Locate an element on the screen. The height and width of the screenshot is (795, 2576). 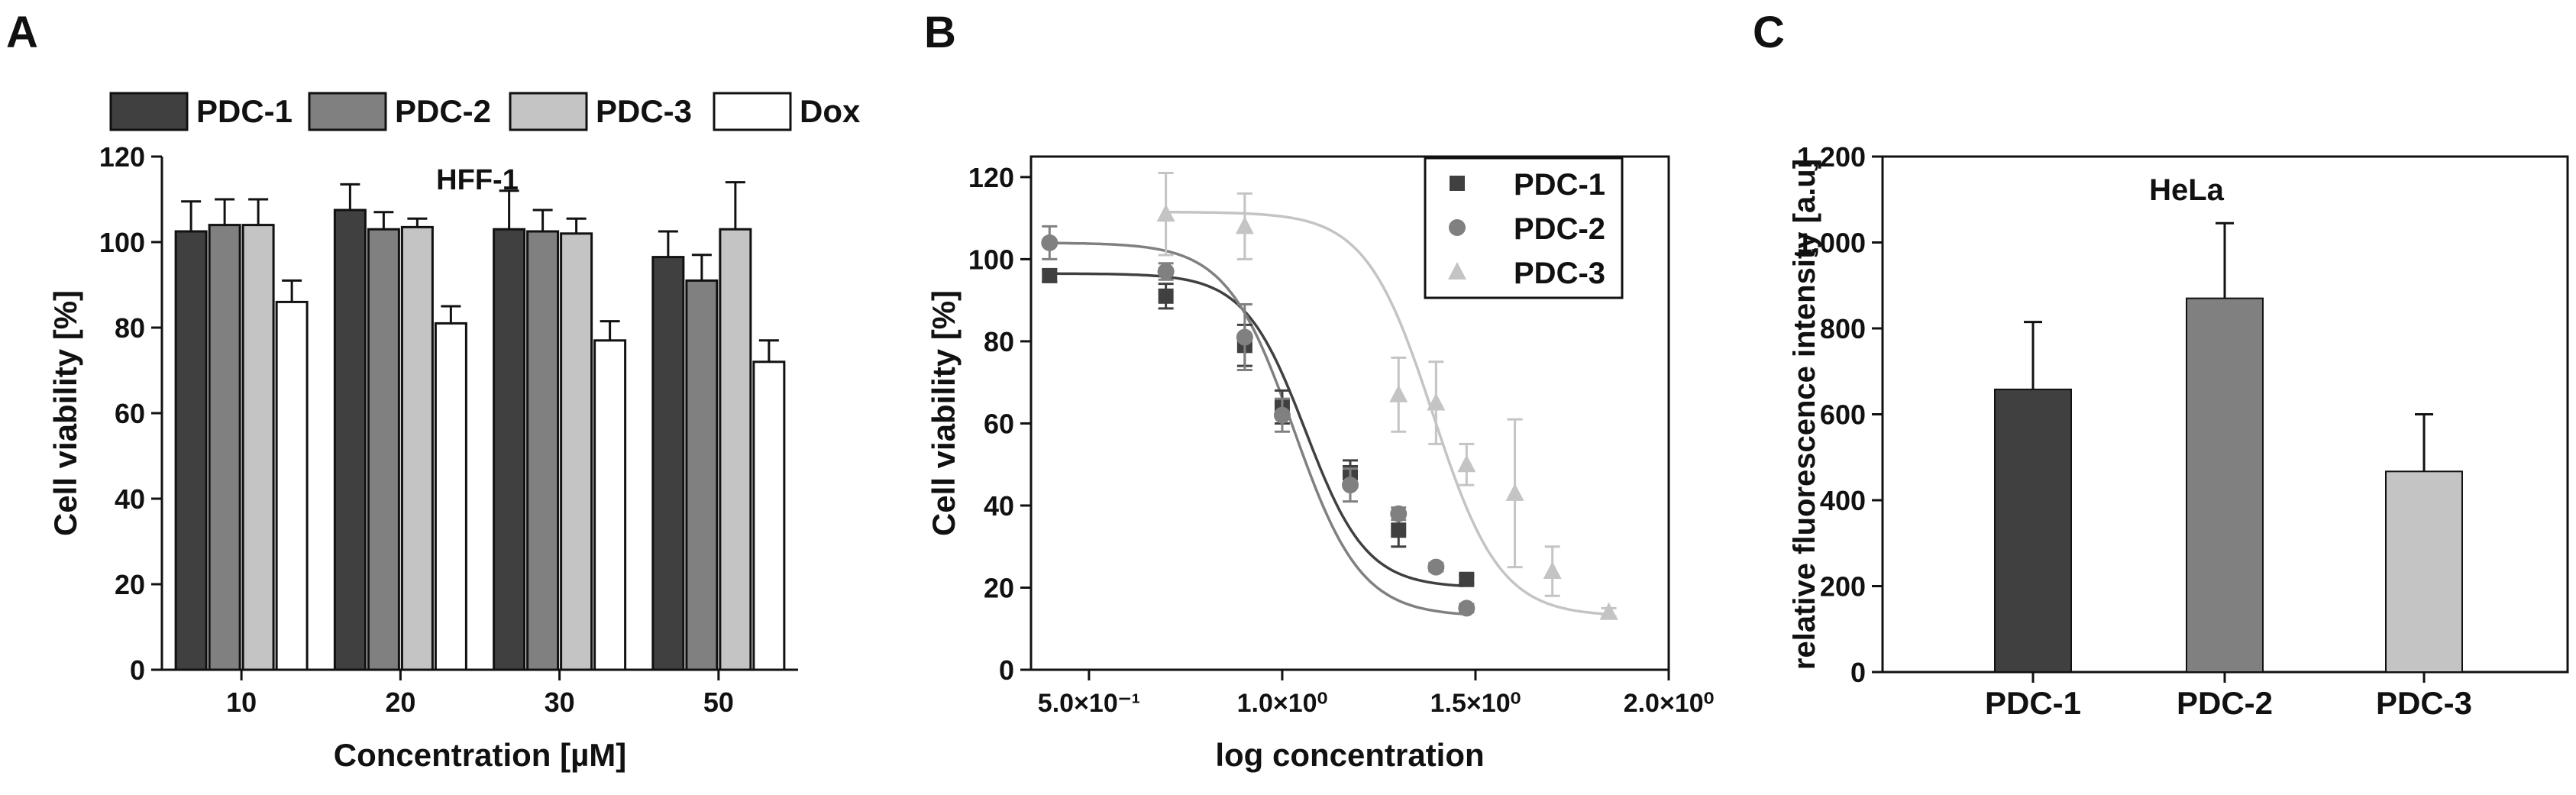
y-tick-label-c-0: 0 is located at coordinates (1858, 672).